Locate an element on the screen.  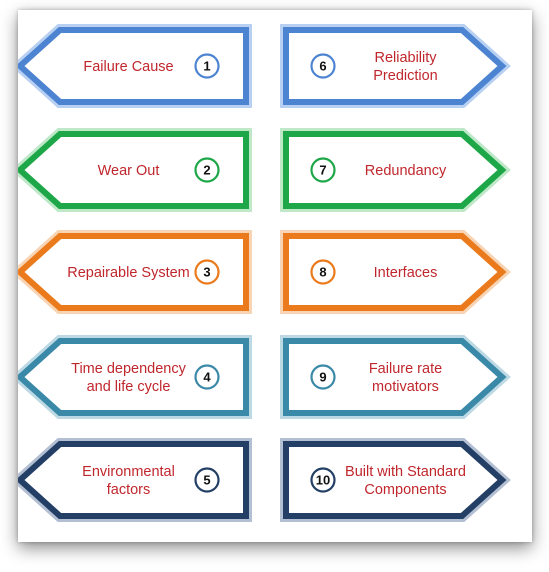
number-label: 8 is located at coordinates (322, 272).